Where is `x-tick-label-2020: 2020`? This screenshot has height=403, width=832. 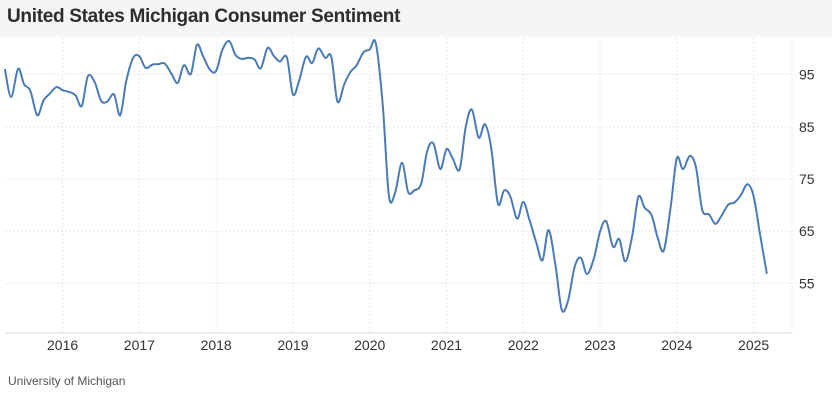
x-tick-label-2020: 2020 is located at coordinates (369, 345).